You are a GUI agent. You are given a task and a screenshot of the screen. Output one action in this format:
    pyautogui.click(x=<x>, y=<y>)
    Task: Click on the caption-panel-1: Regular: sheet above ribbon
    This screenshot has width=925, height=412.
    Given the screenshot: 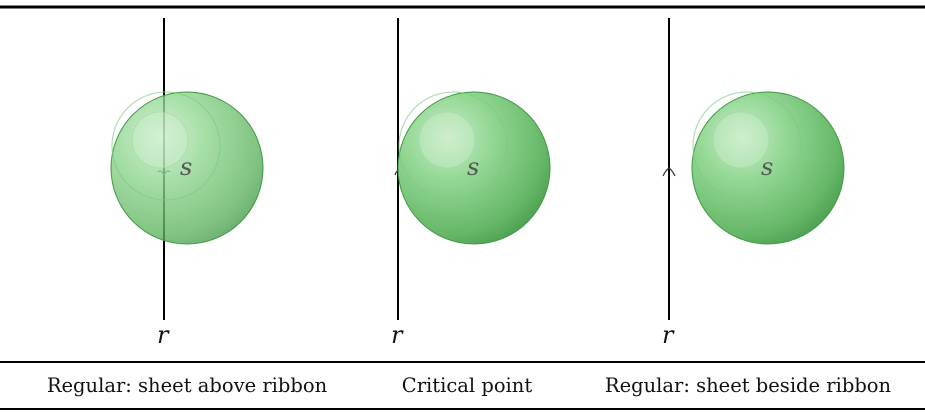 What is the action you would take?
    pyautogui.click(x=187, y=385)
    